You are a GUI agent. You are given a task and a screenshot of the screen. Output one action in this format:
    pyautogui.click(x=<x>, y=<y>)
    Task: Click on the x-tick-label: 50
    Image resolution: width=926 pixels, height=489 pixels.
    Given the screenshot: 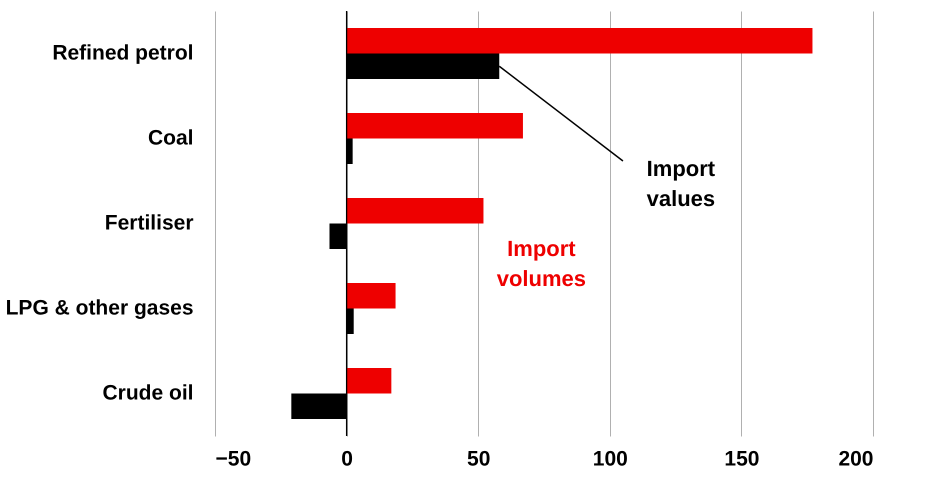 What is the action you would take?
    pyautogui.click(x=478, y=459)
    